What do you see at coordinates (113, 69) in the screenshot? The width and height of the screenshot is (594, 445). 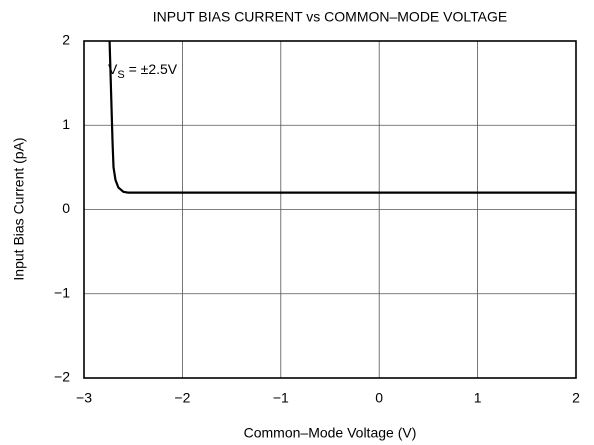 I see `annotation-main: V` at bounding box center [113, 69].